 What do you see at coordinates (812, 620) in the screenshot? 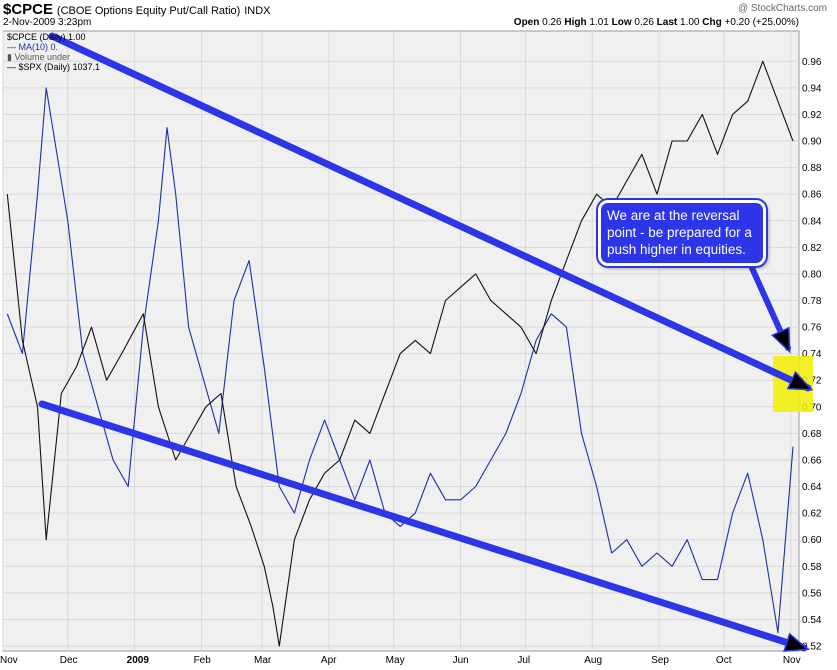
I see `y-tick-label: 0.54` at bounding box center [812, 620].